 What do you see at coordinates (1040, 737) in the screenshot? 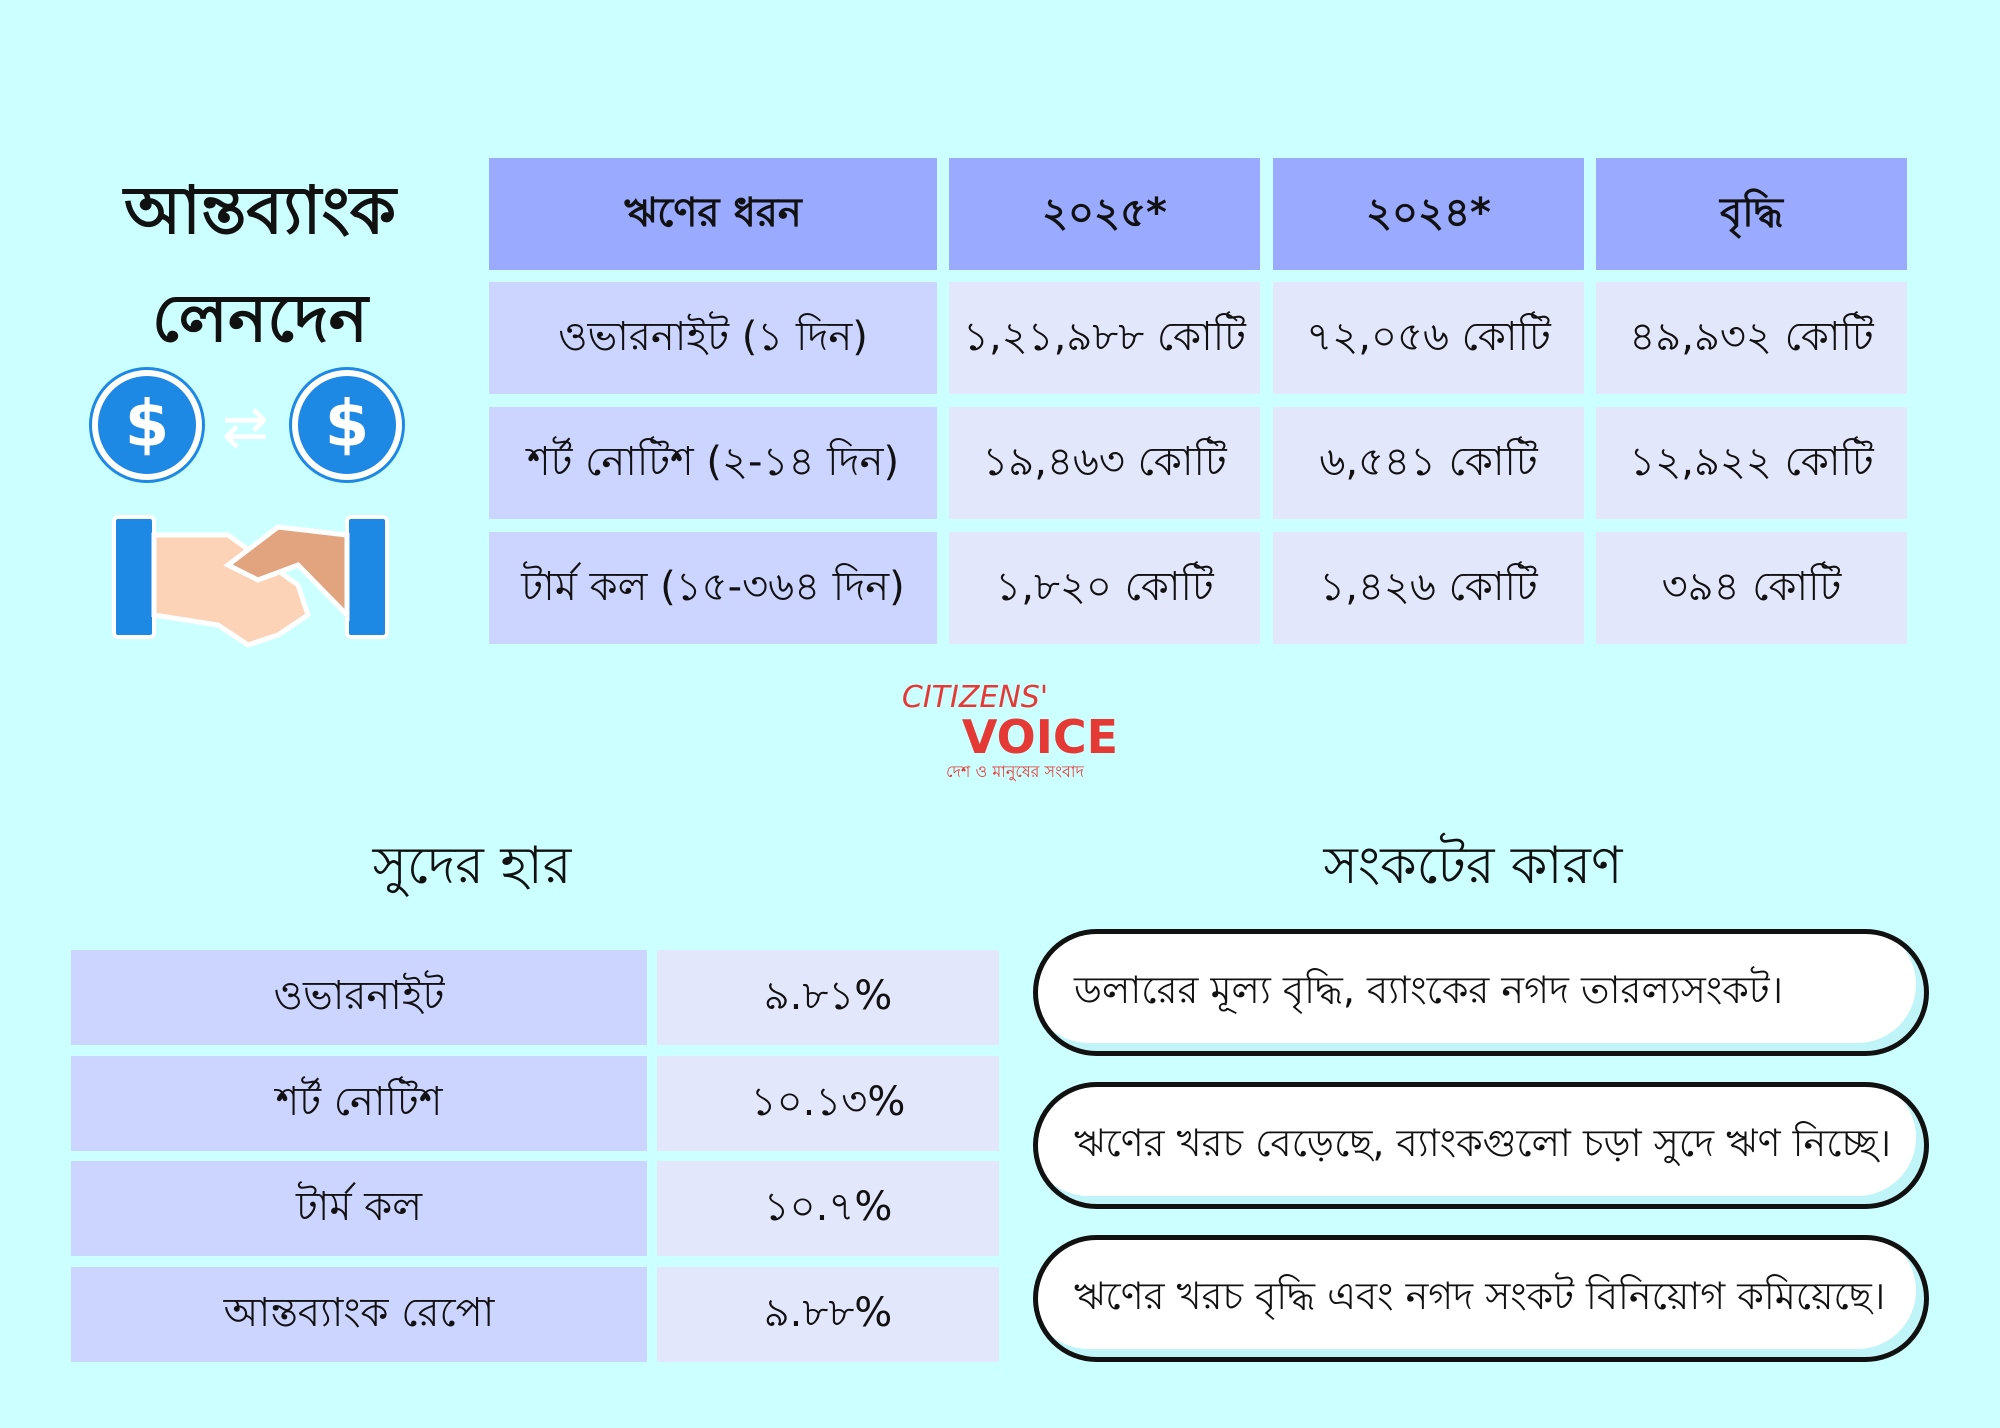
I see `logo-voice: VOICE` at bounding box center [1040, 737].